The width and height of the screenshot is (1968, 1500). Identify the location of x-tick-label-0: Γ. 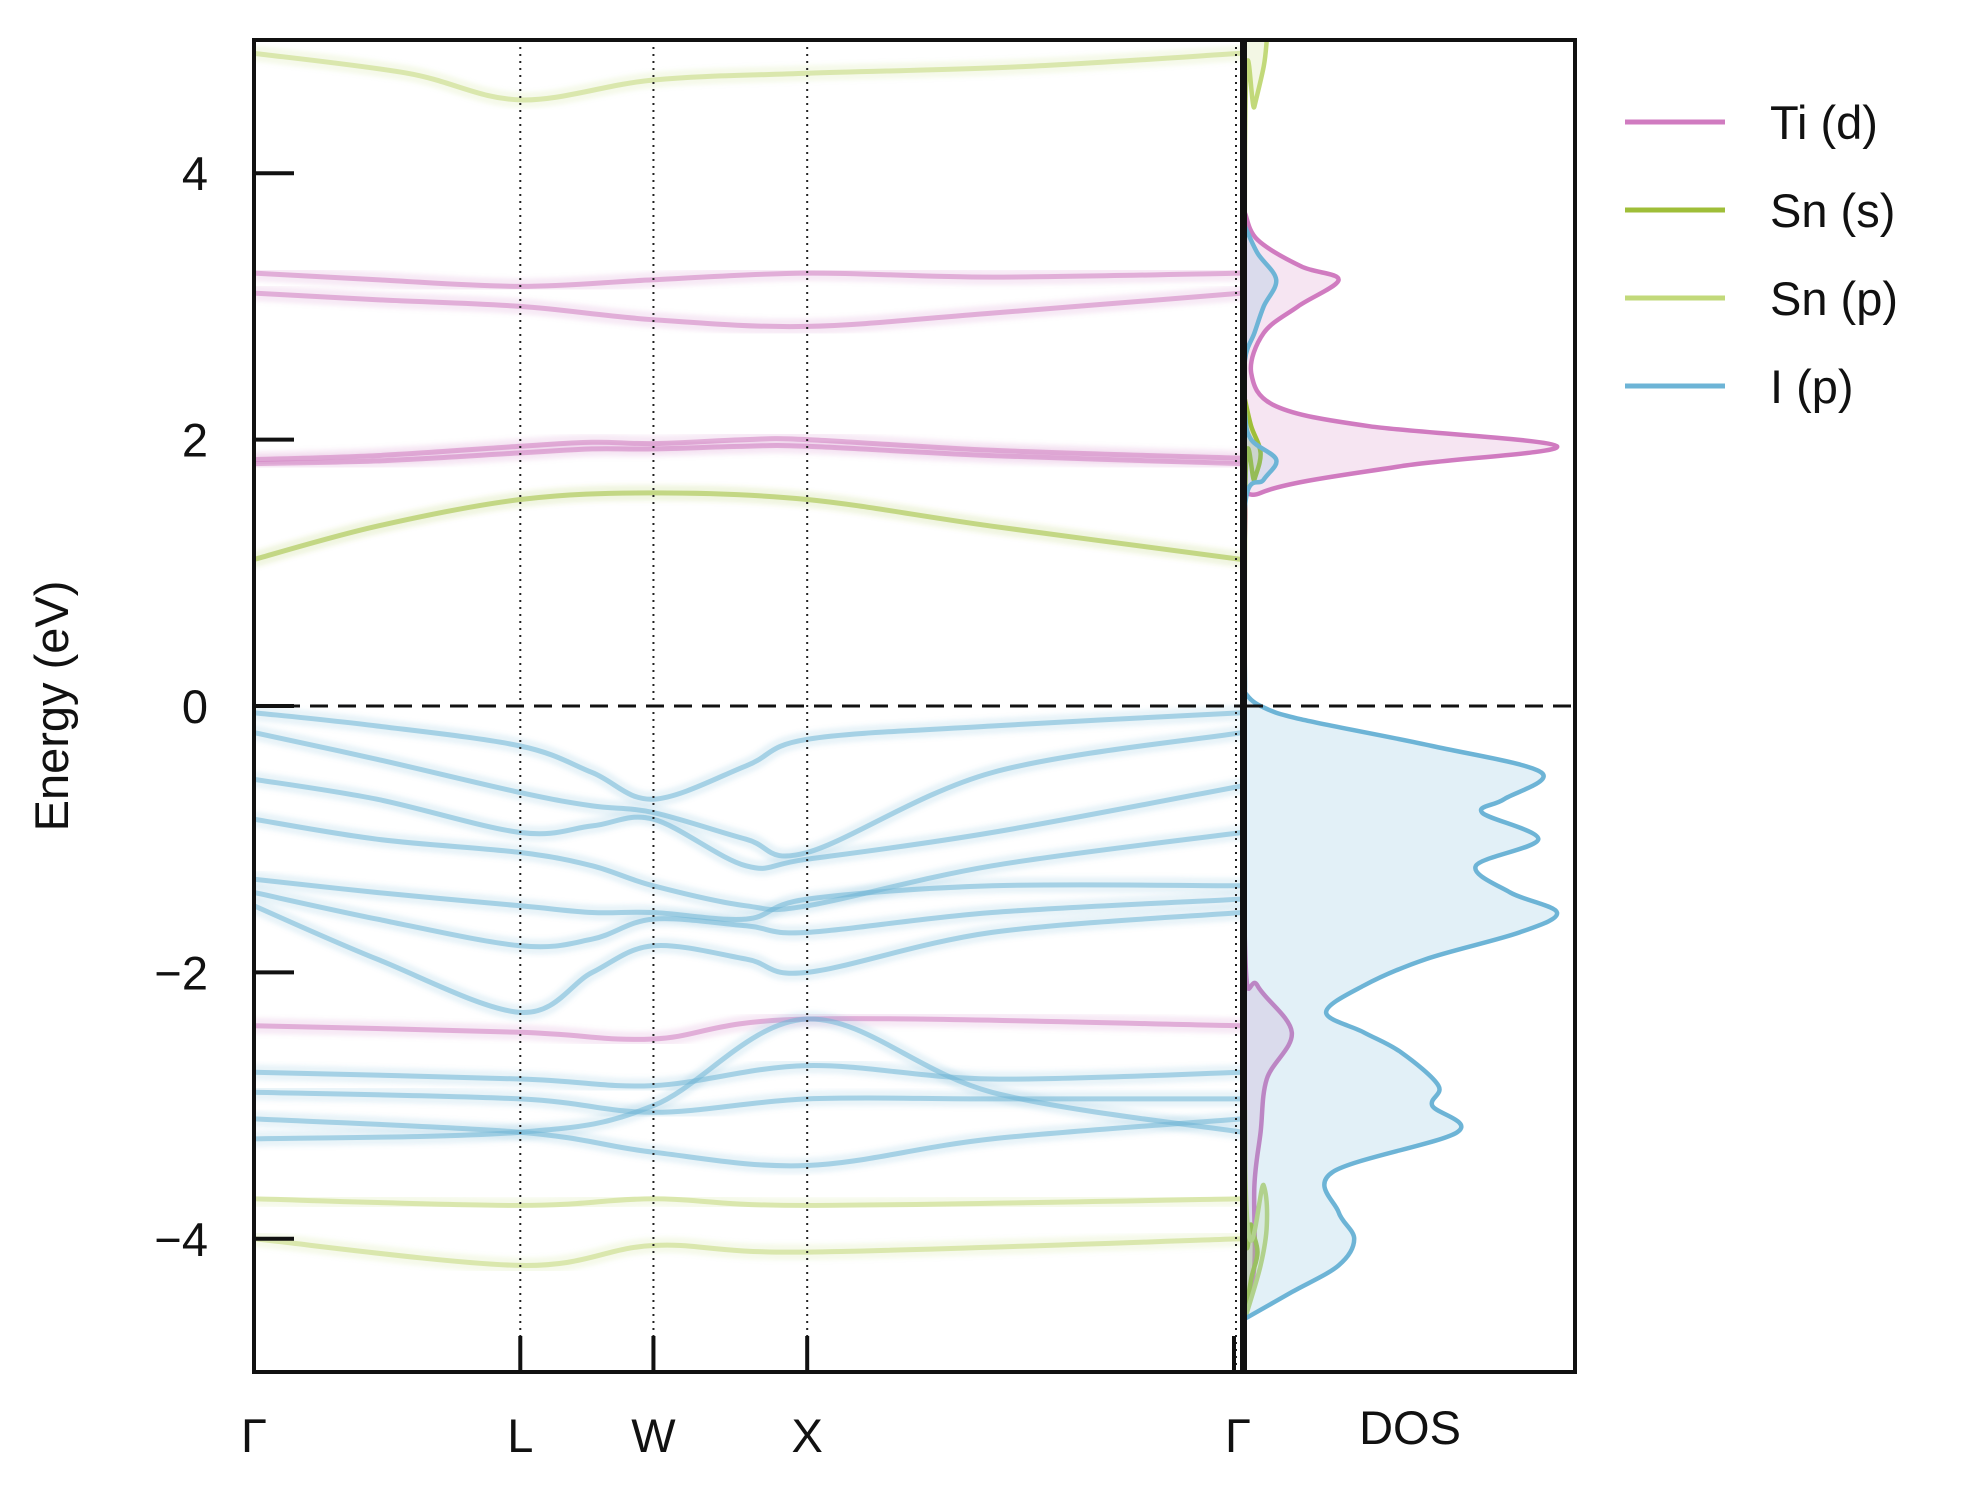
(254, 1435).